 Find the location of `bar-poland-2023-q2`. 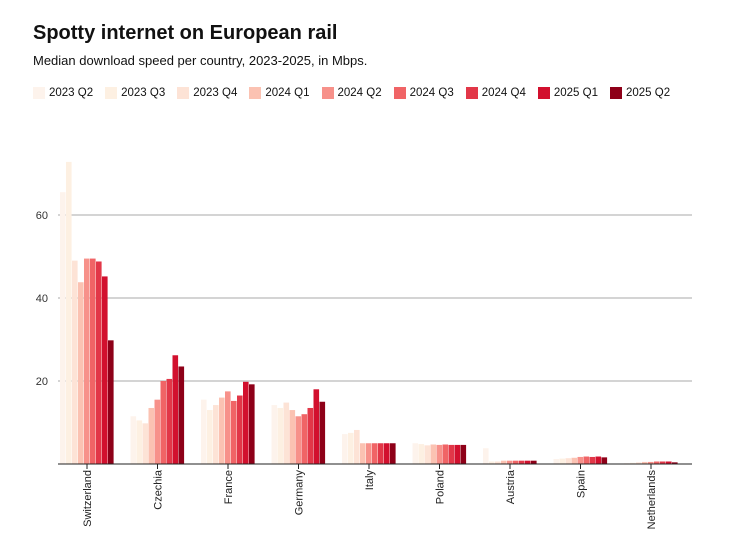

bar-poland-2023-q2 is located at coordinates (415, 453).